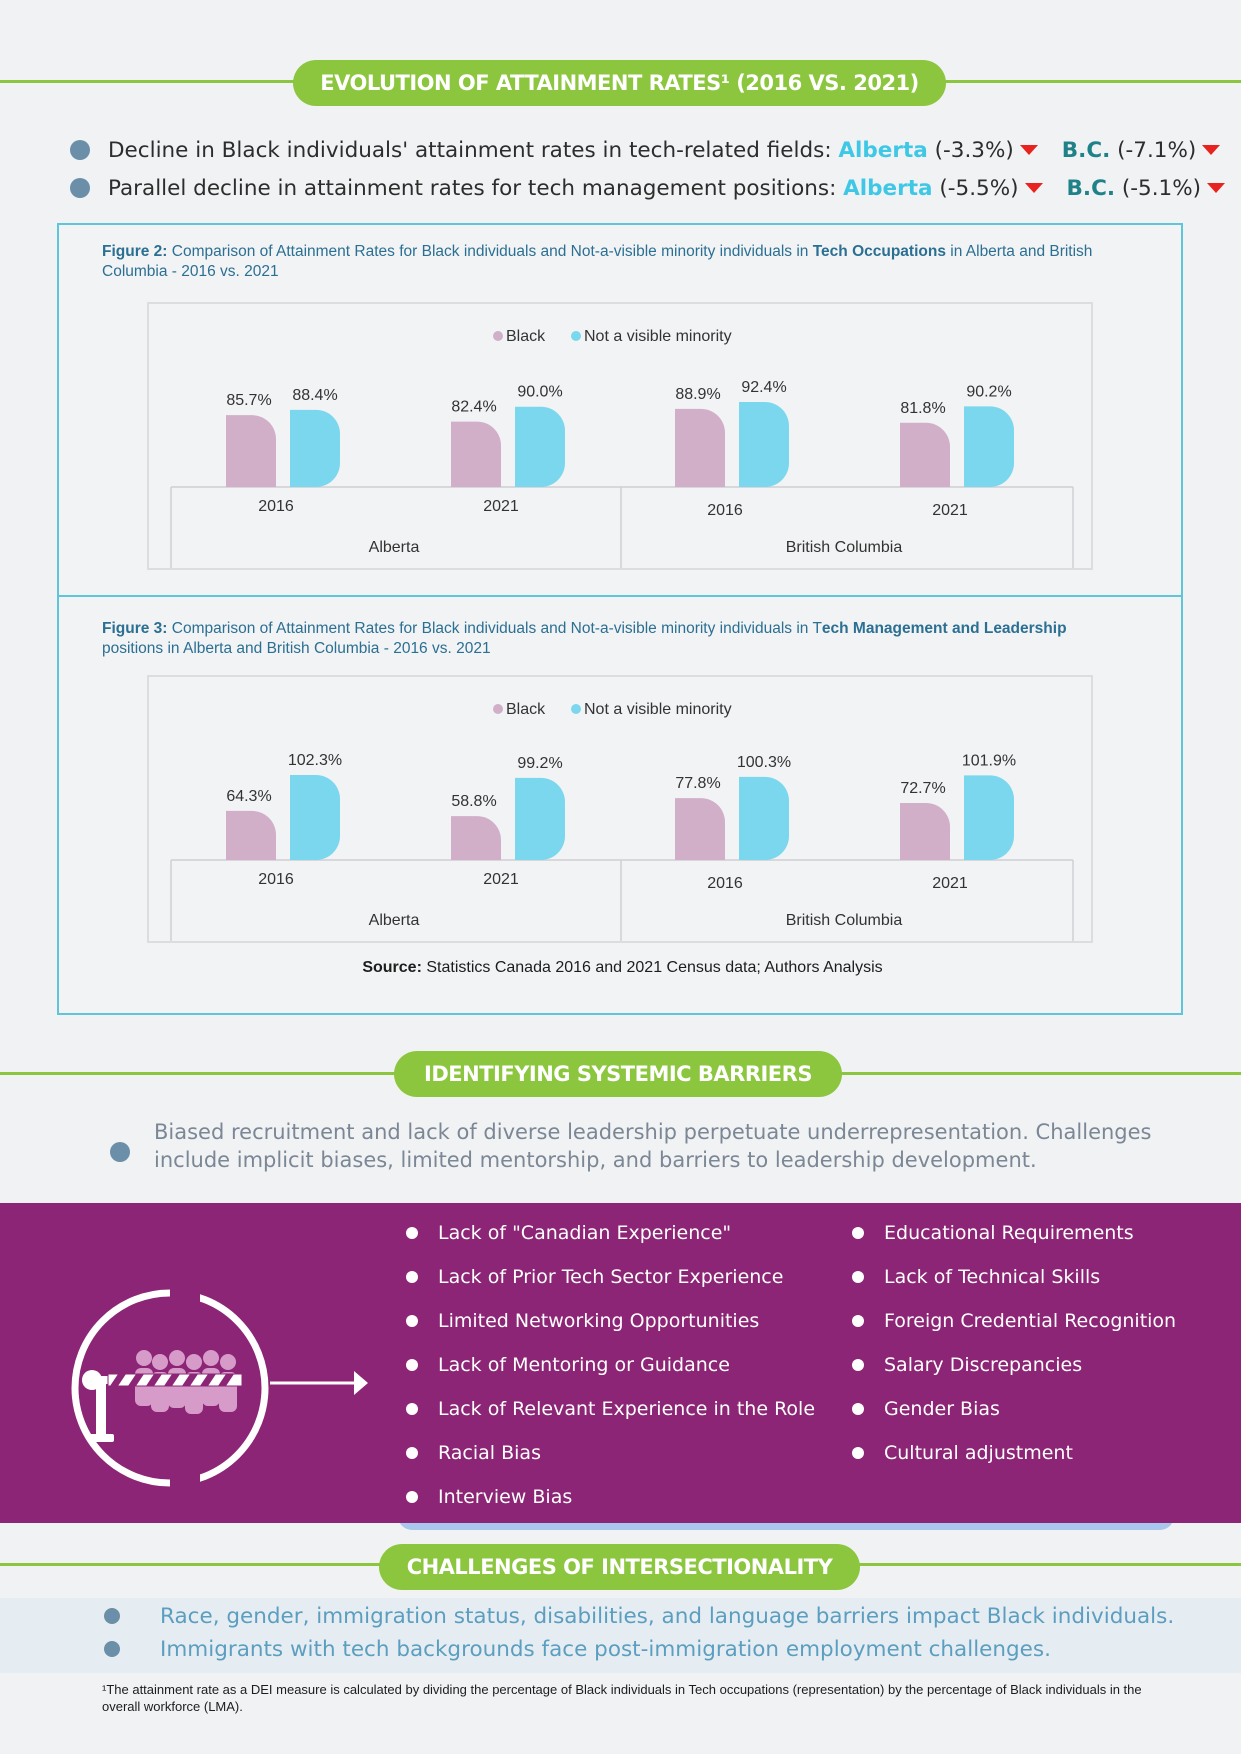 The image size is (1241, 1754). Describe the element at coordinates (610, 1321) in the screenshot. I see `barrier-item: Limited Networking Opportunities` at that location.